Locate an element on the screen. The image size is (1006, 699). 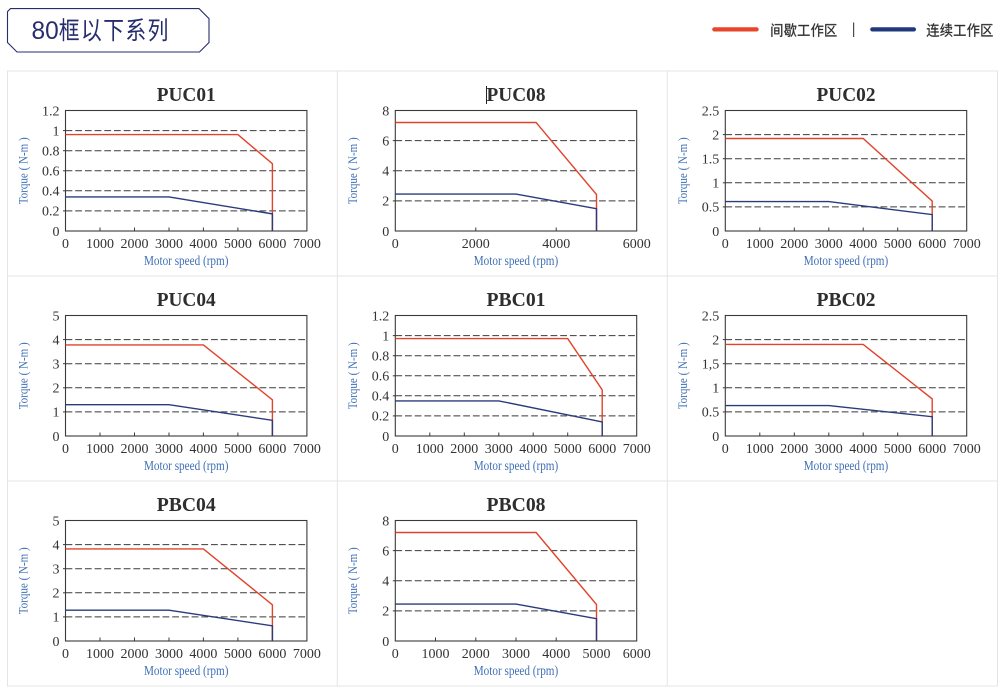
svg-text: 0.4 is located at coordinates (381, 397).